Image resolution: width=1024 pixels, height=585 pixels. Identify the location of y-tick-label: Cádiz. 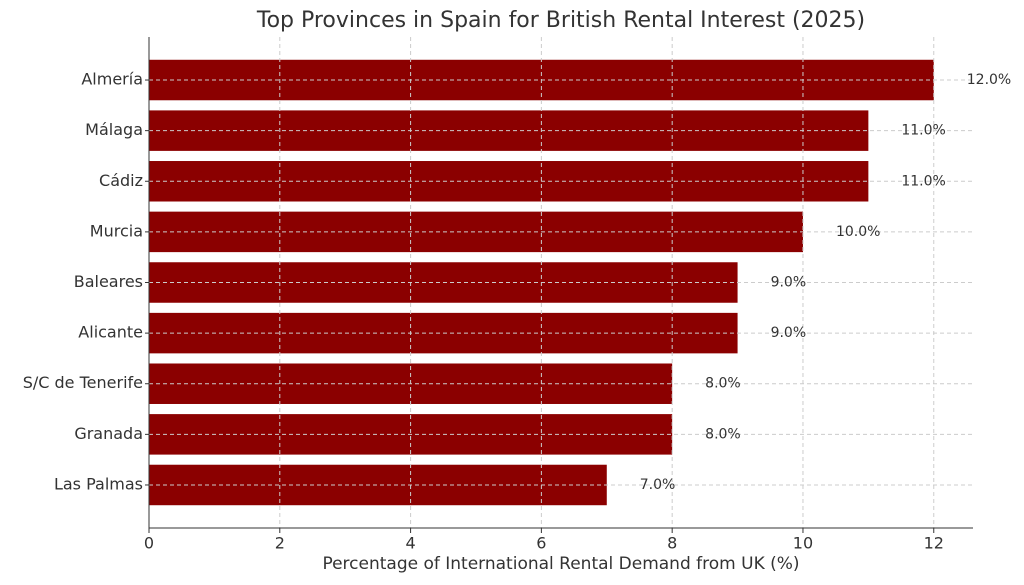
(121, 180).